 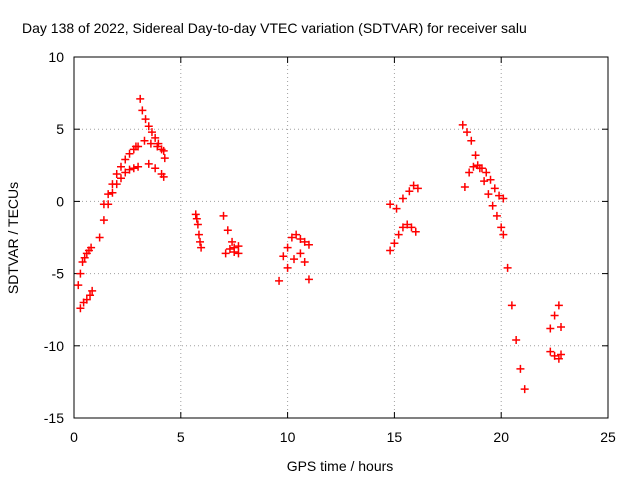 What do you see at coordinates (58, 274) in the screenshot?
I see `y-tick-label: -5` at bounding box center [58, 274].